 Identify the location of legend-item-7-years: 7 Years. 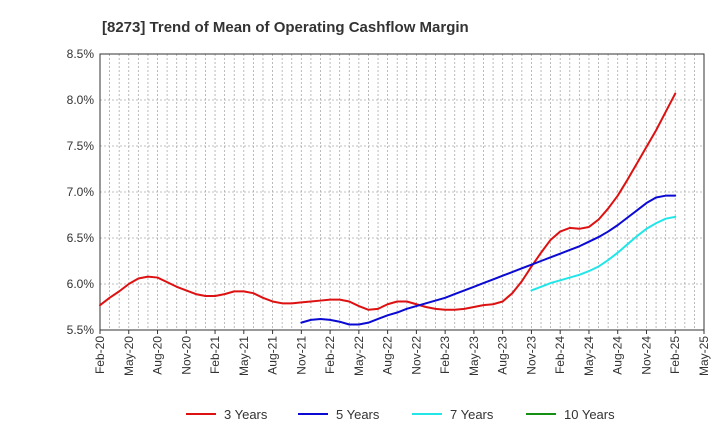
(453, 414).